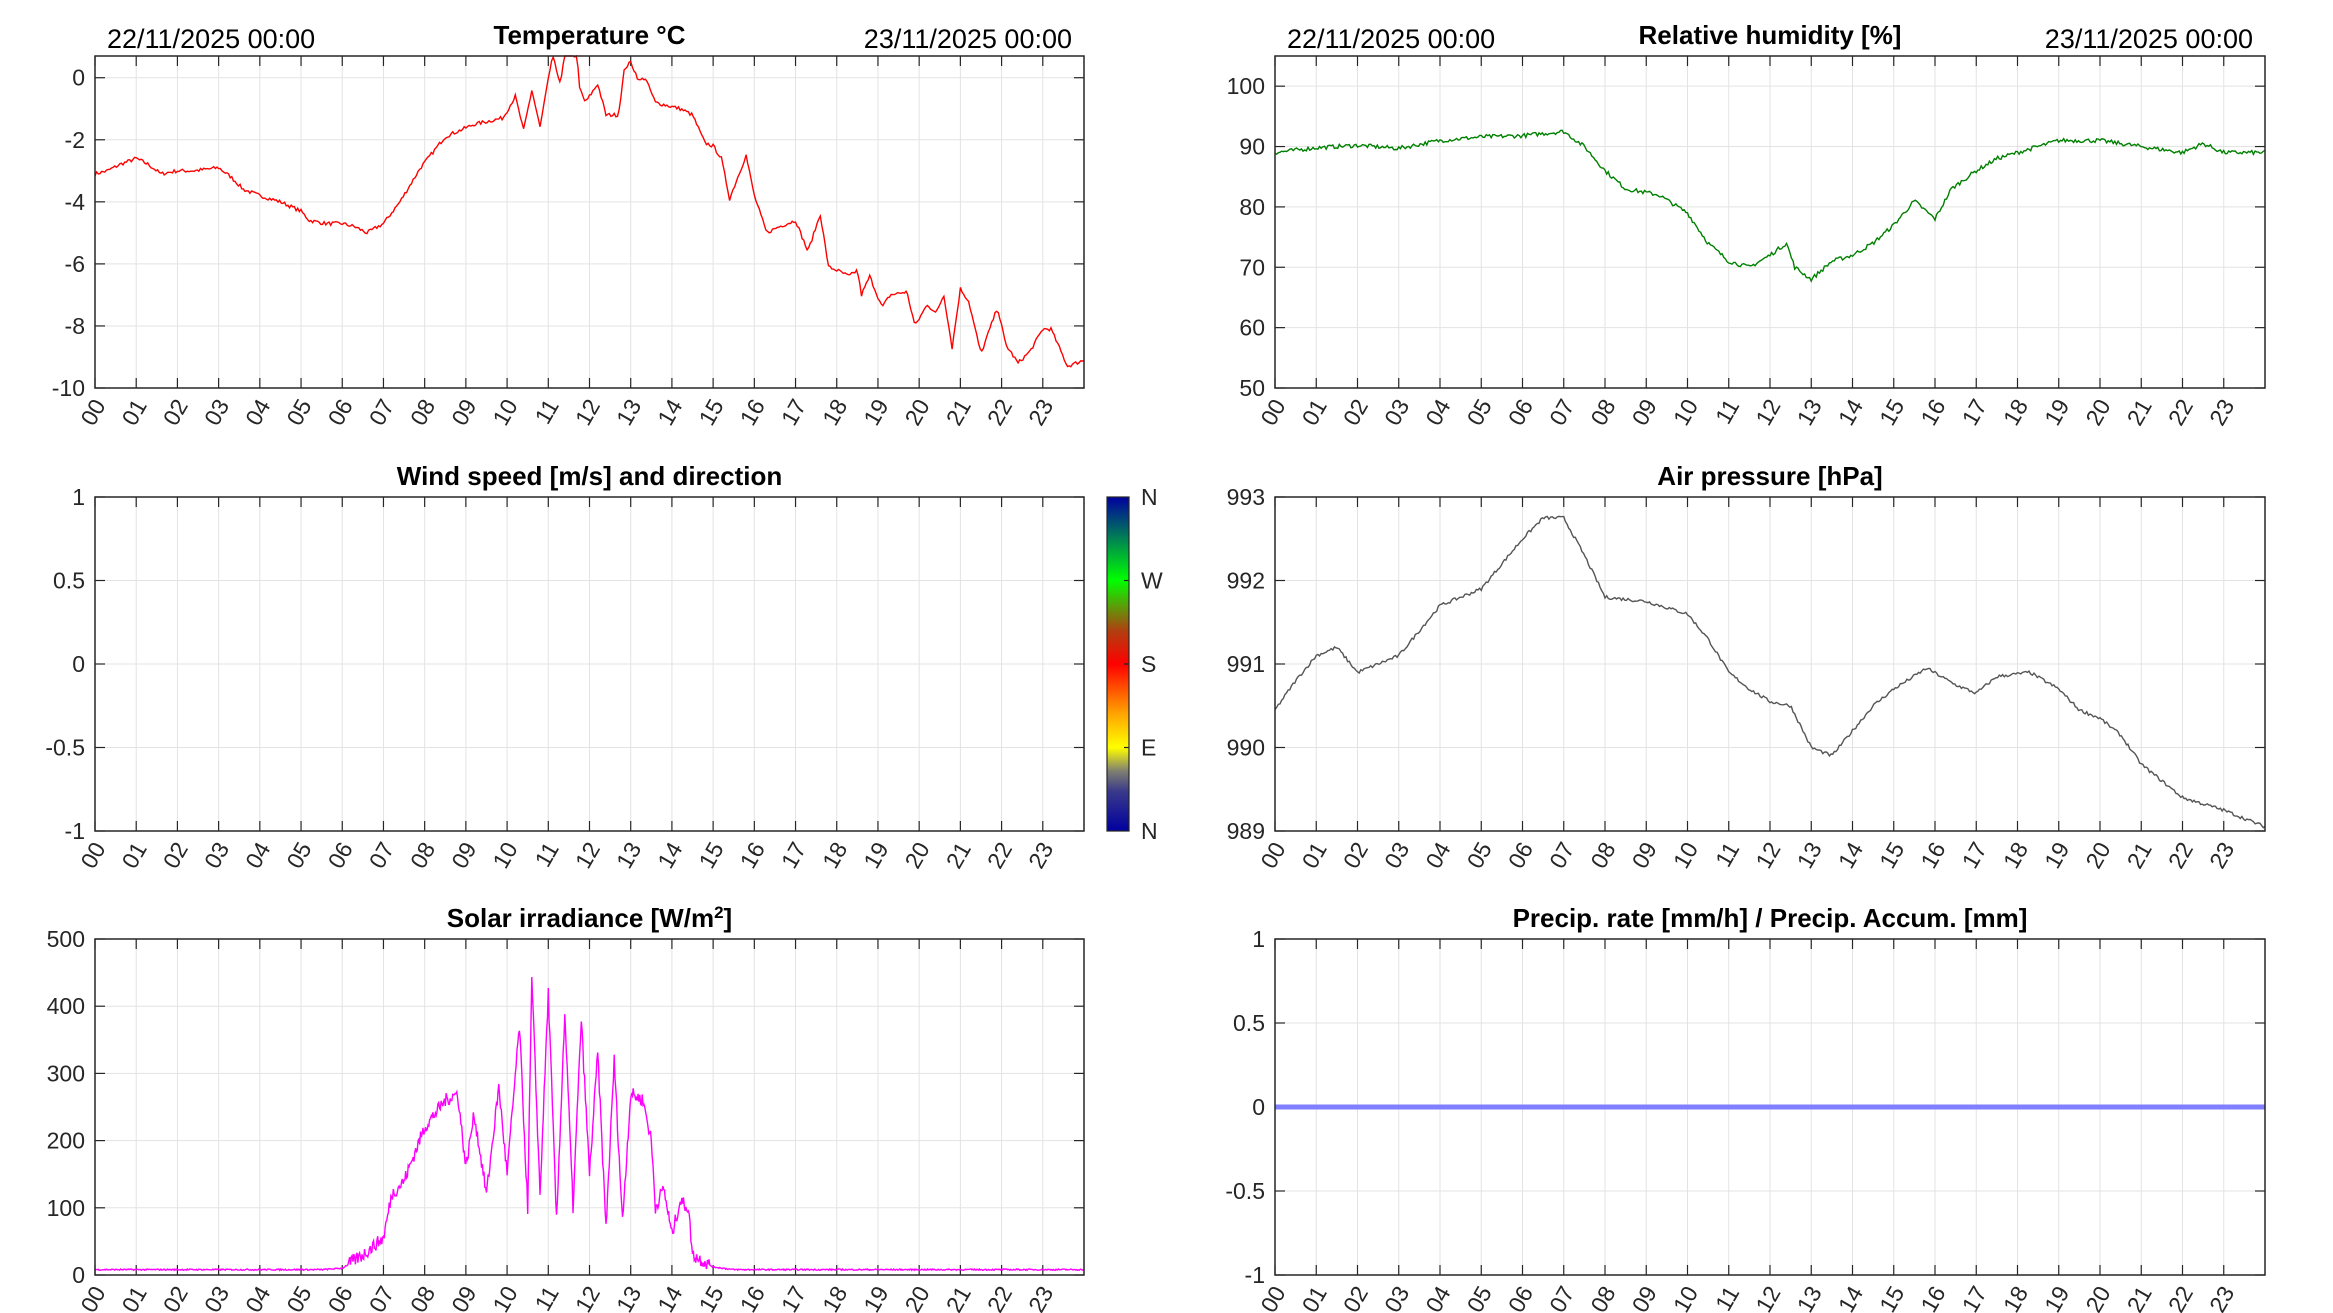 This screenshot has width=2333, height=1313. I want to click on title-text: Wind speed [m/s] and direction, so click(589, 476).